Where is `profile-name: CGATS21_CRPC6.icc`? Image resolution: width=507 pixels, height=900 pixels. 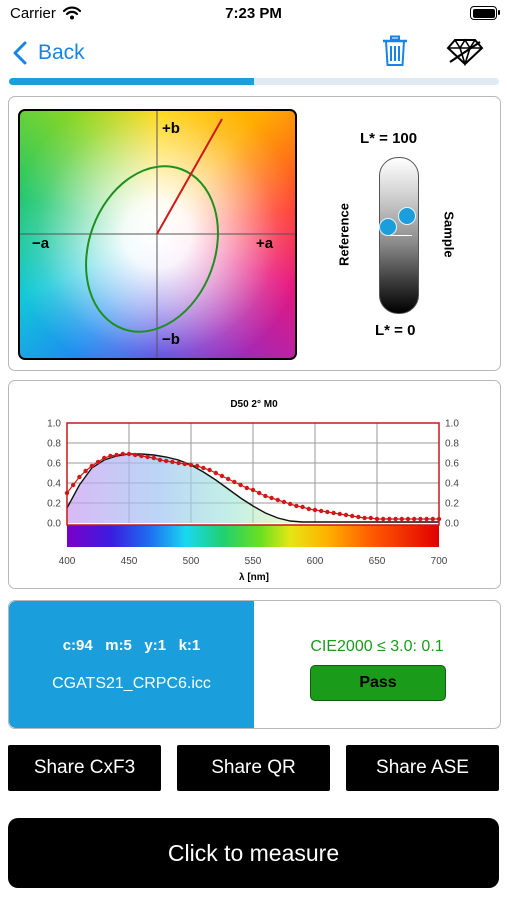 profile-name: CGATS21_CRPC6.icc is located at coordinates (131, 683).